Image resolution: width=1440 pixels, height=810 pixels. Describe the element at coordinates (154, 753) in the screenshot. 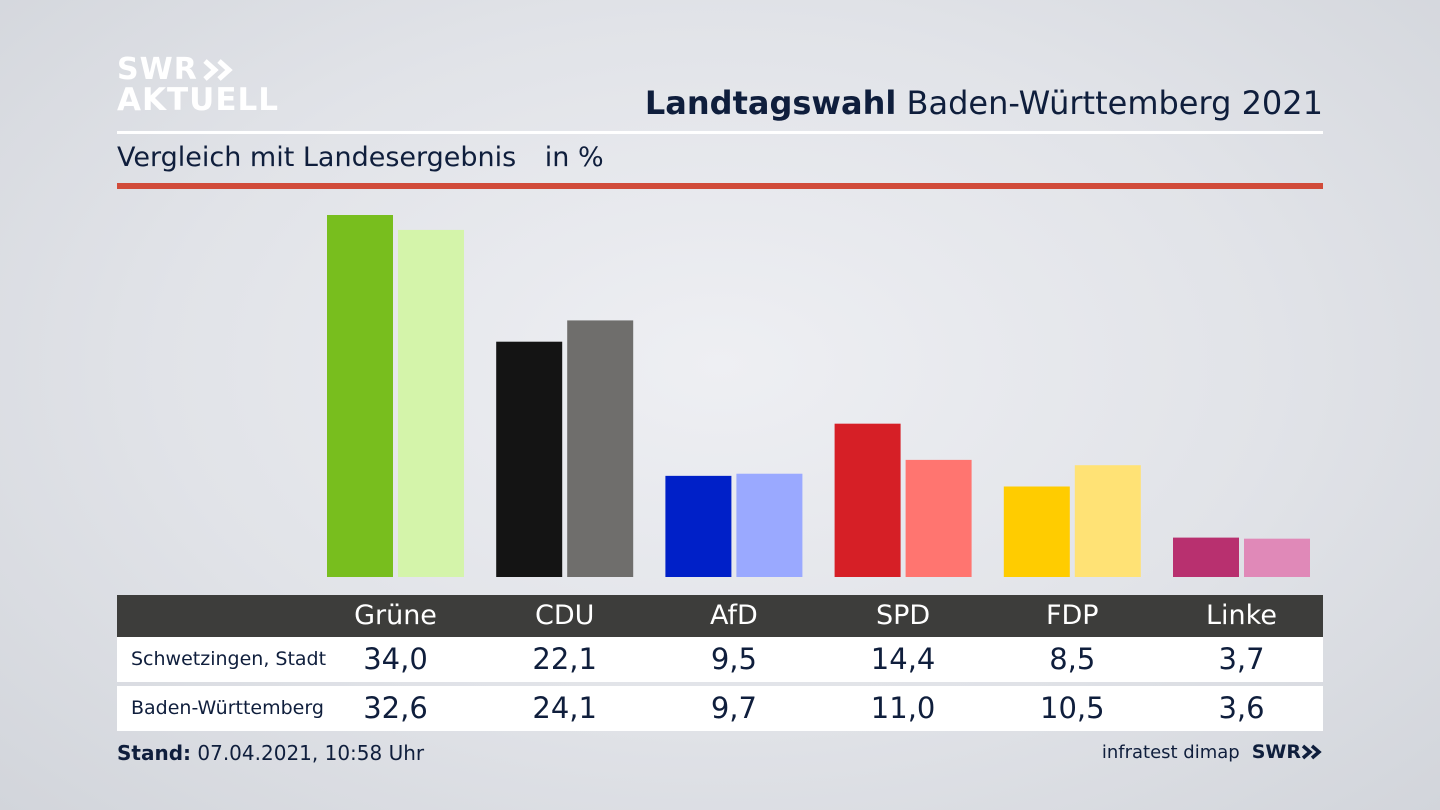

I see `stand-label: Stand:` at that location.